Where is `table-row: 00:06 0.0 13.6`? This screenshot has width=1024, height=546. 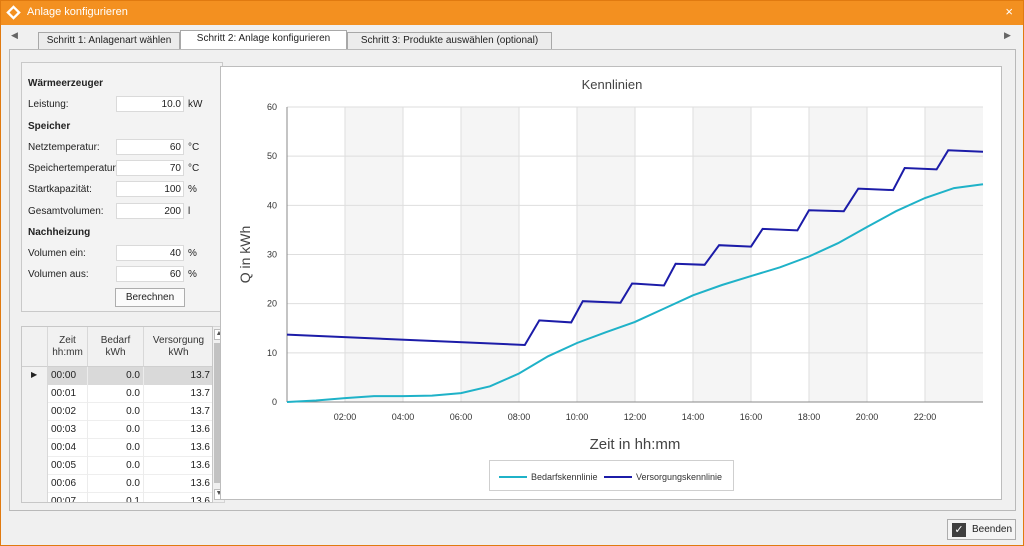 table-row: 00:06 0.0 13.6 is located at coordinates (117, 484).